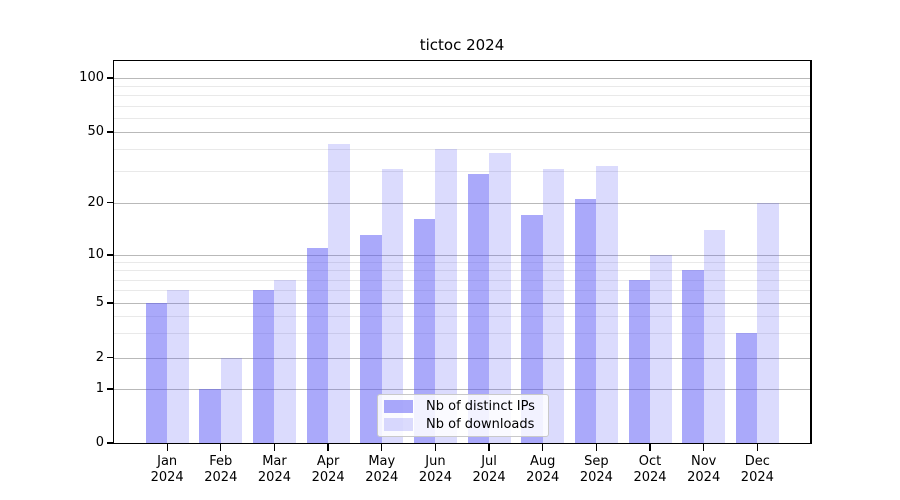  I want to click on y-tick-label: 0, so click(99, 442).